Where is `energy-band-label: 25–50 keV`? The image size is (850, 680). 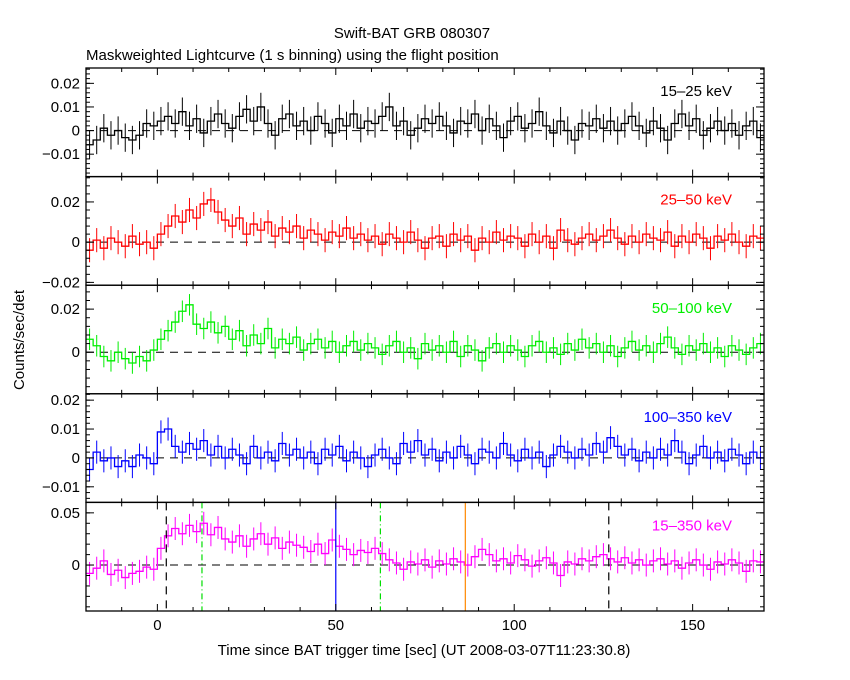 energy-band-label: 25–50 keV is located at coordinates (696, 200).